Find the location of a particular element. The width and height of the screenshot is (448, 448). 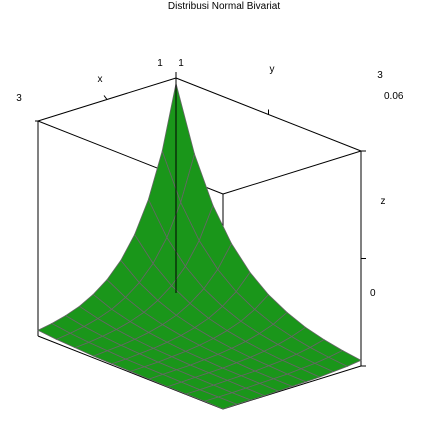

x-tick-label-min: 1 is located at coordinates (160, 63).